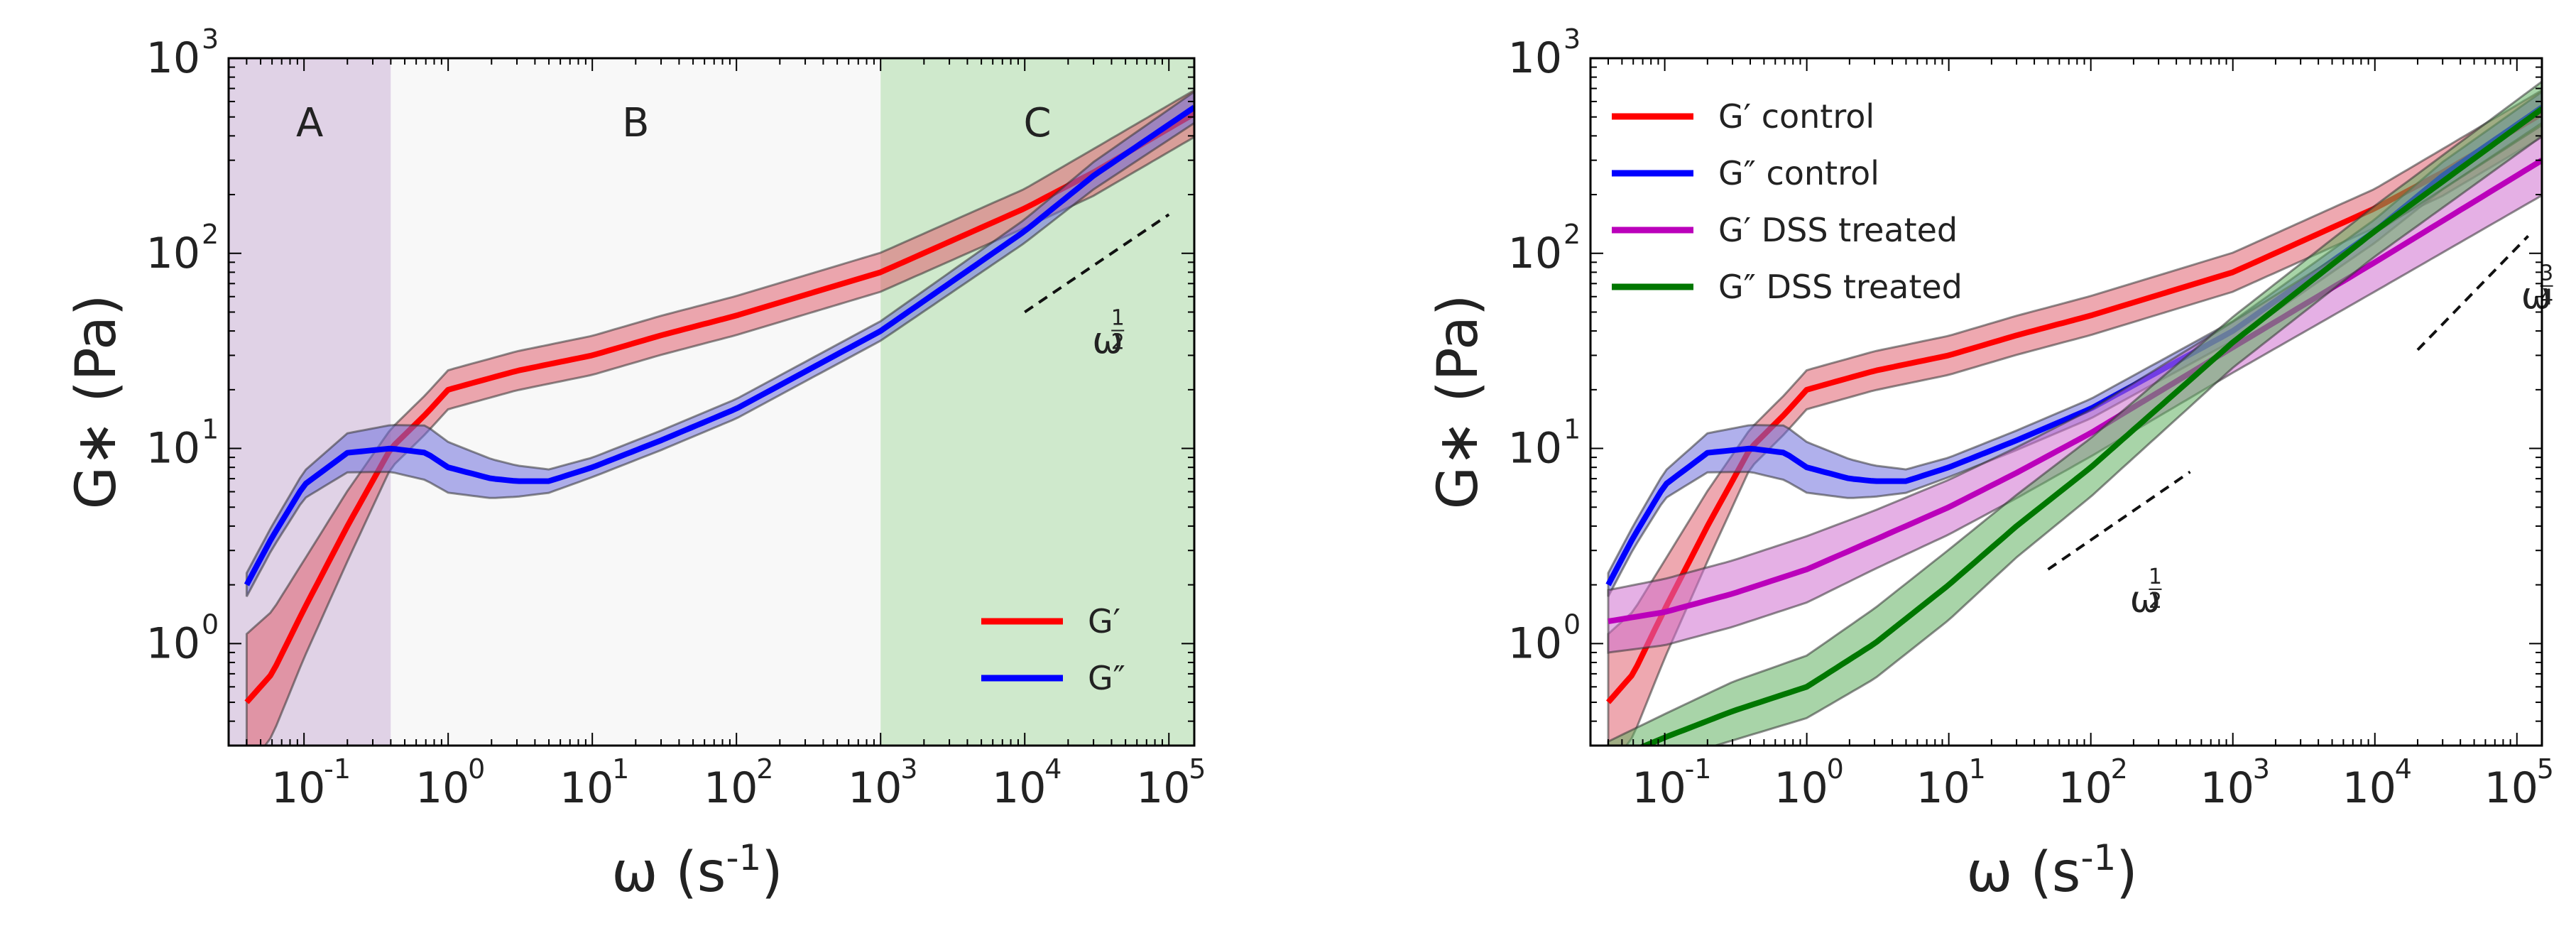 This screenshot has height=938, width=2576. I want to click on legend-label-1: G″ control, so click(1798, 173).